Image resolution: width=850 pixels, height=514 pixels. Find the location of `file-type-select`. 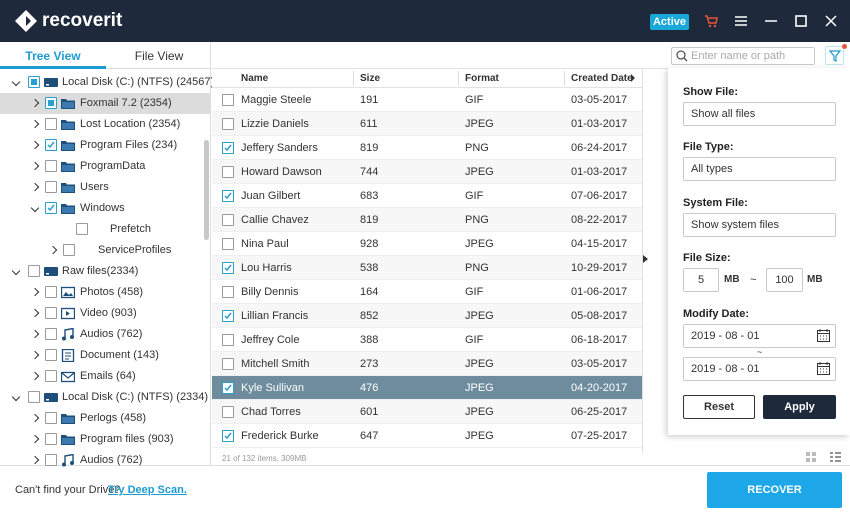

file-type-select is located at coordinates (759, 169).